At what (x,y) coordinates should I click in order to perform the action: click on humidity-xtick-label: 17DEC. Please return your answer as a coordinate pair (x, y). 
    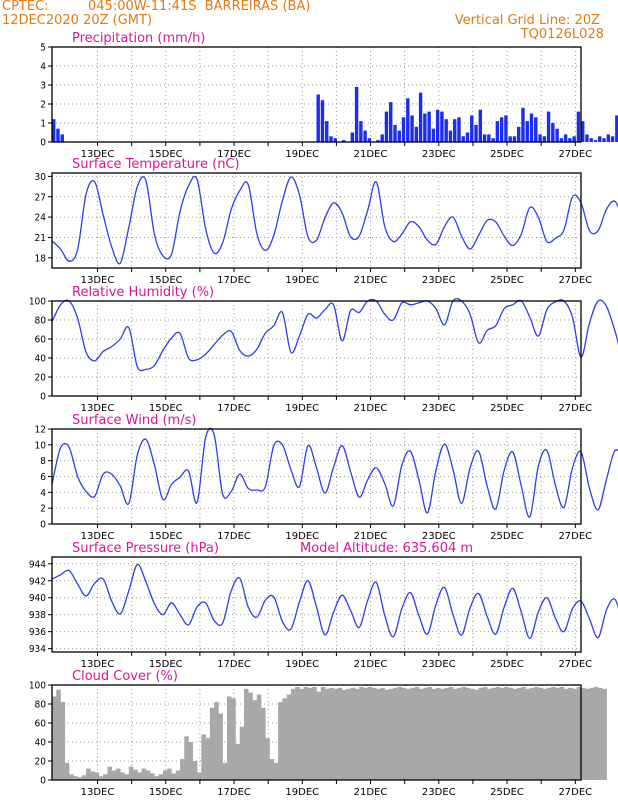
    Looking at the image, I should click on (234, 408).